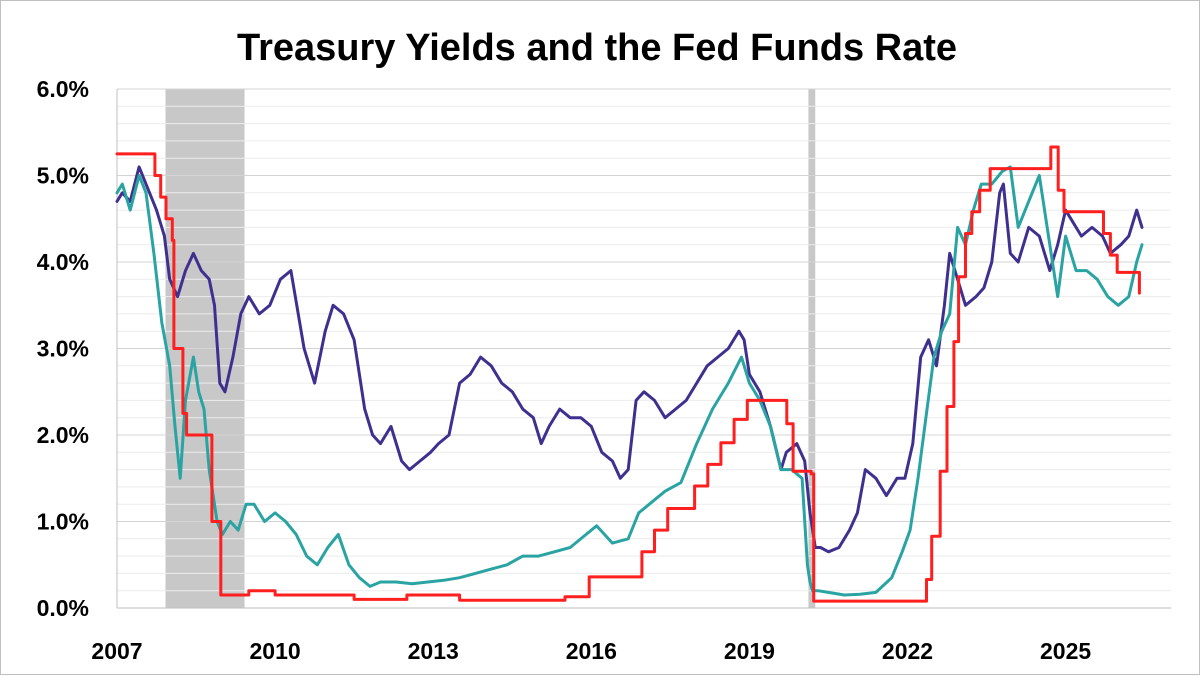  What do you see at coordinates (749, 651) in the screenshot?
I see `x-tick-label: 2019` at bounding box center [749, 651].